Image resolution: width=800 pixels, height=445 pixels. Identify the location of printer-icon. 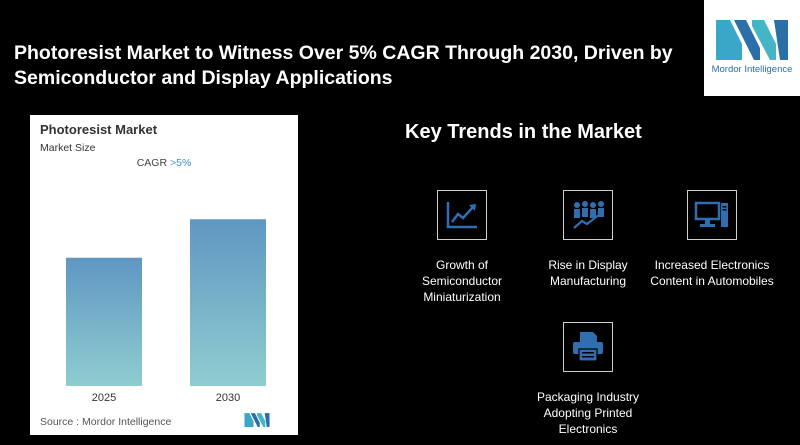
(588, 347).